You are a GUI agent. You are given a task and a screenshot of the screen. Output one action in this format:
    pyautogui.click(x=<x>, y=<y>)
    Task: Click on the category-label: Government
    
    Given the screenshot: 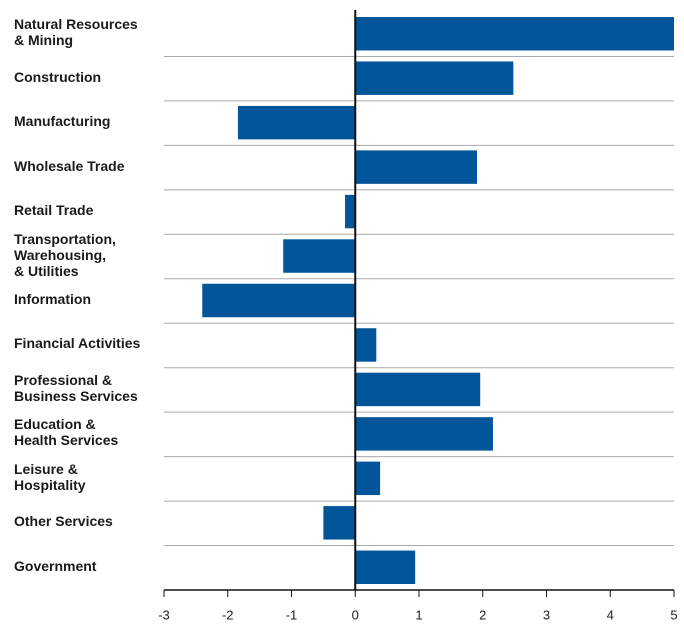 What is the action you would take?
    pyautogui.click(x=55, y=565)
    